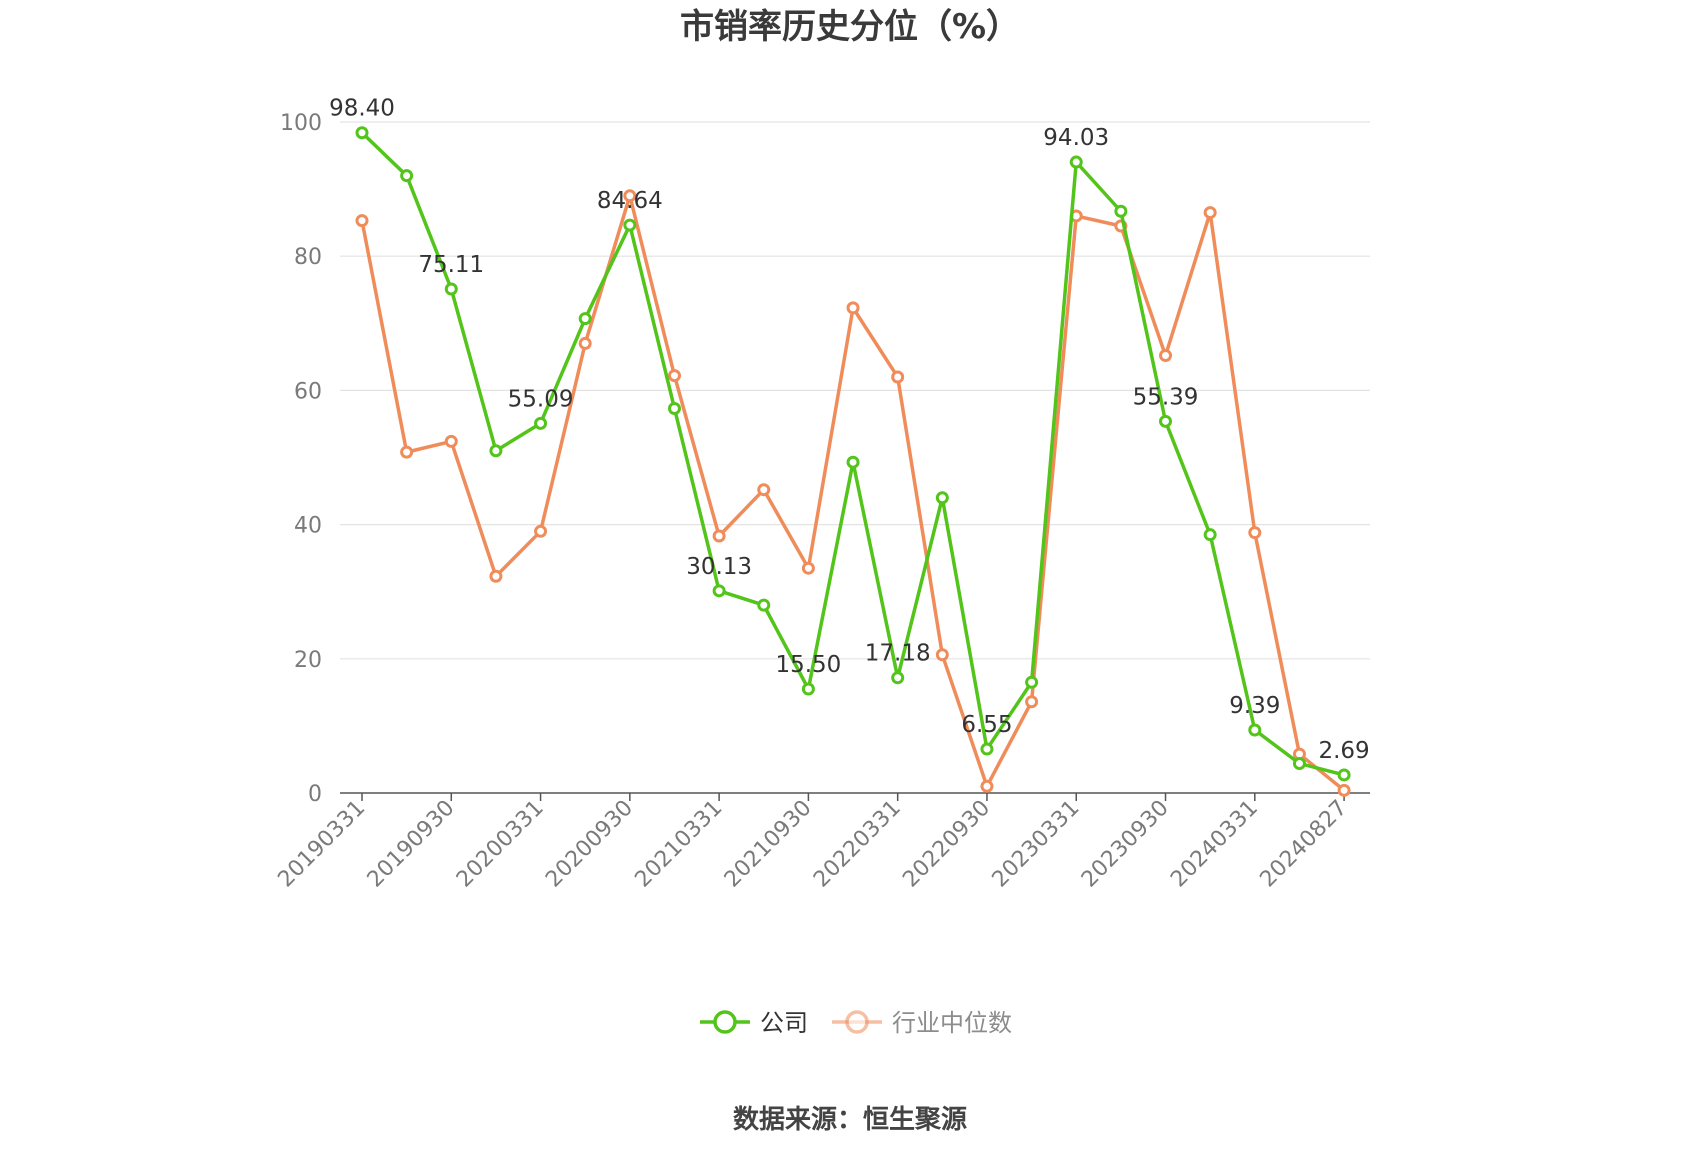 The height and width of the screenshot is (1150, 1700). What do you see at coordinates (850, 27) in the screenshot?
I see `chart-title: 市销率历史分位（%）` at bounding box center [850, 27].